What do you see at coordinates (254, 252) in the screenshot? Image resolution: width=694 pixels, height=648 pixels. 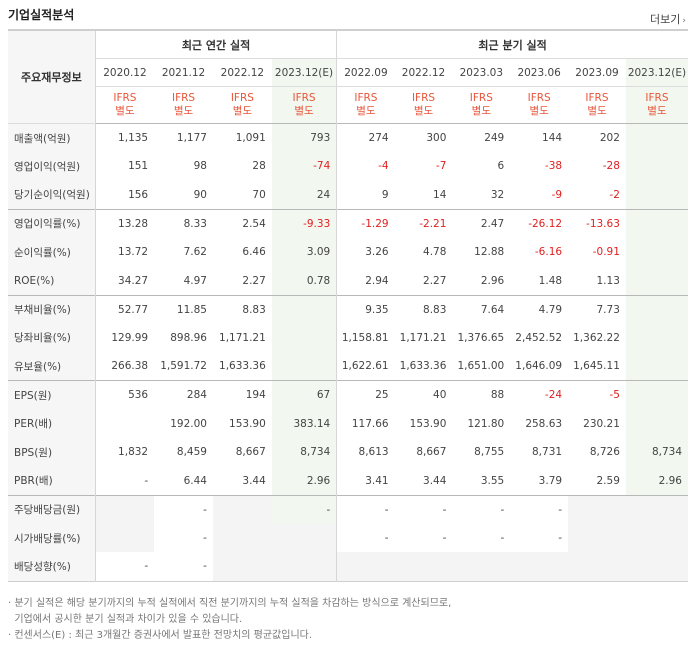 I see `table-cell: 6.46` at bounding box center [254, 252].